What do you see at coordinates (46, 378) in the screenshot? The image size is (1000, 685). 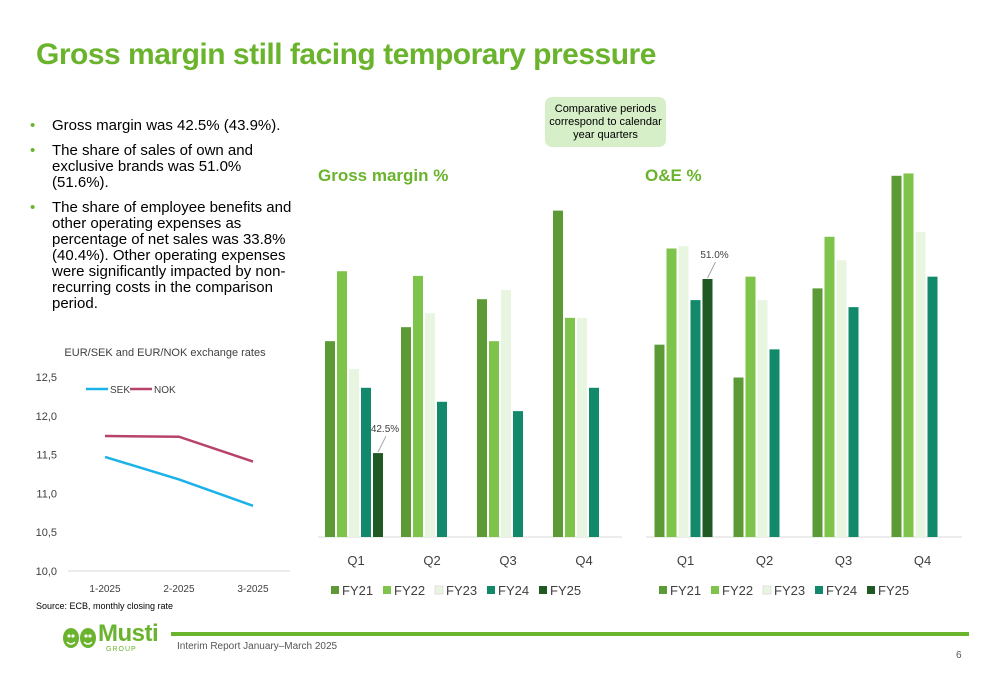 I see `y-tick-label: 12,5` at bounding box center [46, 378].